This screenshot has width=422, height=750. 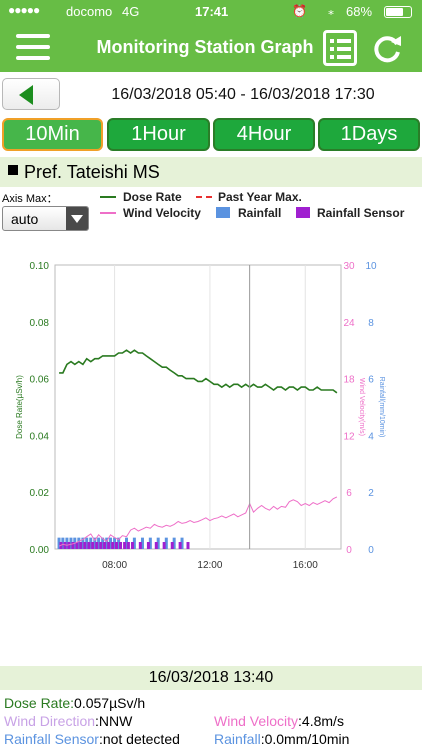 I want to click on y-wind-tick-label: 0, so click(x=349, y=550).